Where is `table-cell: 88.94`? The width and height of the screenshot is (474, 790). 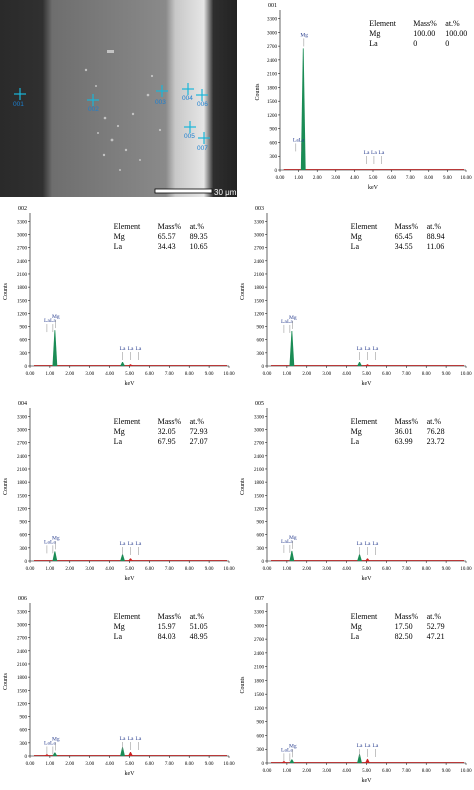
table-cell: 88.94 is located at coordinates (436, 236).